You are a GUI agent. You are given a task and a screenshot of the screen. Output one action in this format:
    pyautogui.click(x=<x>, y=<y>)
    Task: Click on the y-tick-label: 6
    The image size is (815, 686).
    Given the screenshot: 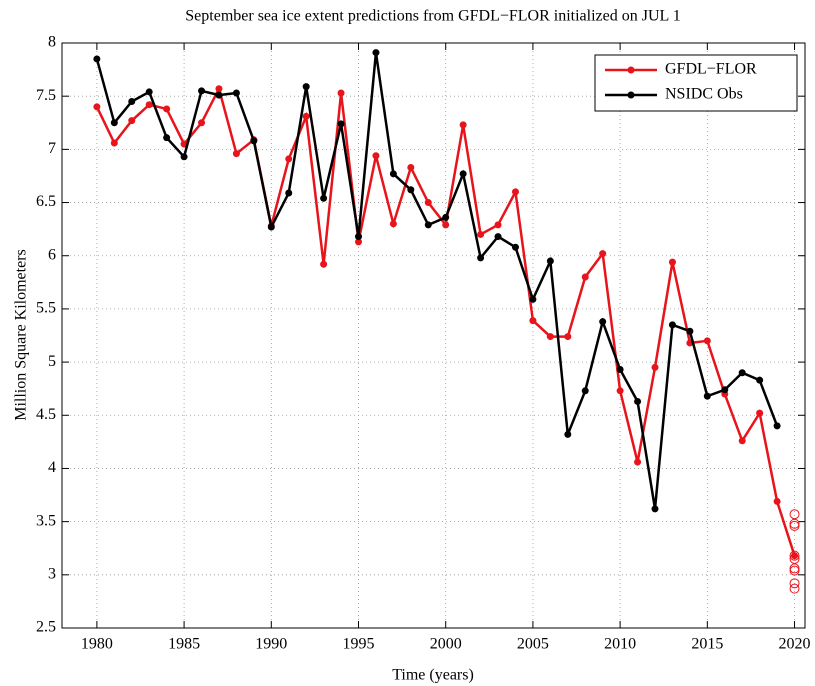 What is the action you would take?
    pyautogui.click(x=52, y=254)
    